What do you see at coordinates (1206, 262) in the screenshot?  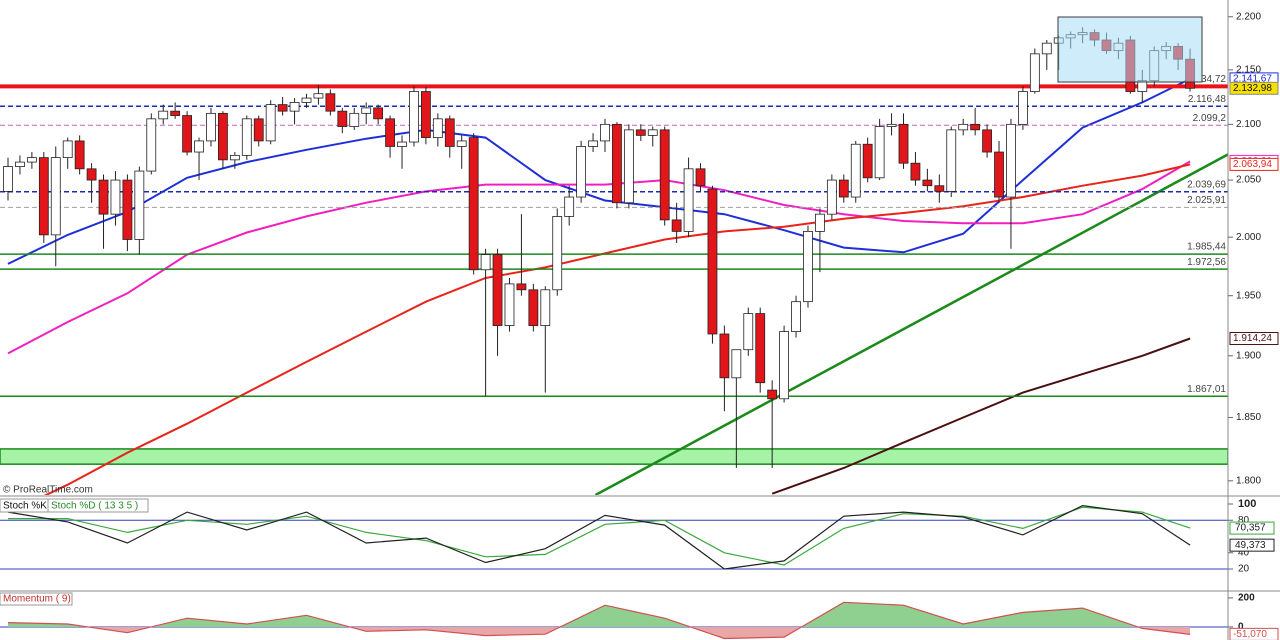 I see `level-label: 1.972,56` at bounding box center [1206, 262].